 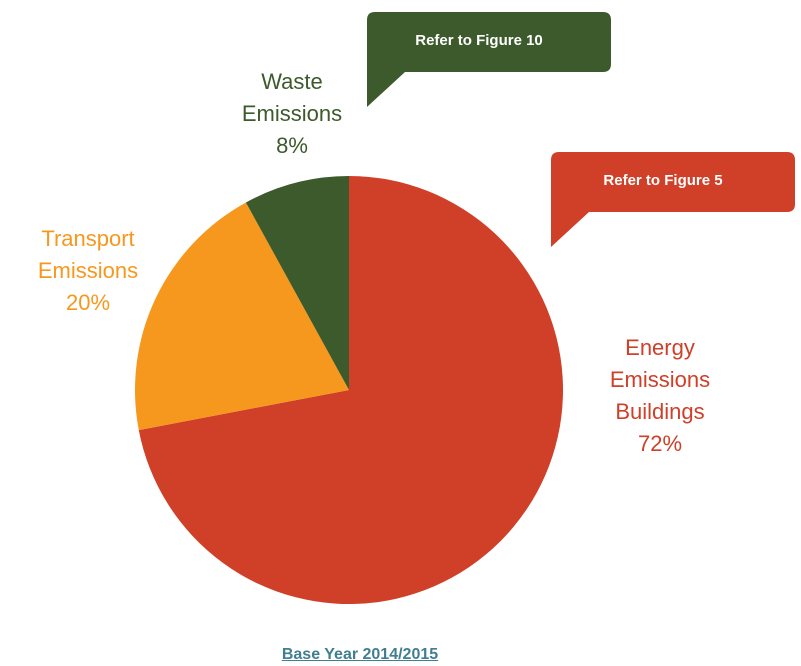 What do you see at coordinates (360, 654) in the screenshot?
I see `chart-title: Base Year 2014/2015` at bounding box center [360, 654].